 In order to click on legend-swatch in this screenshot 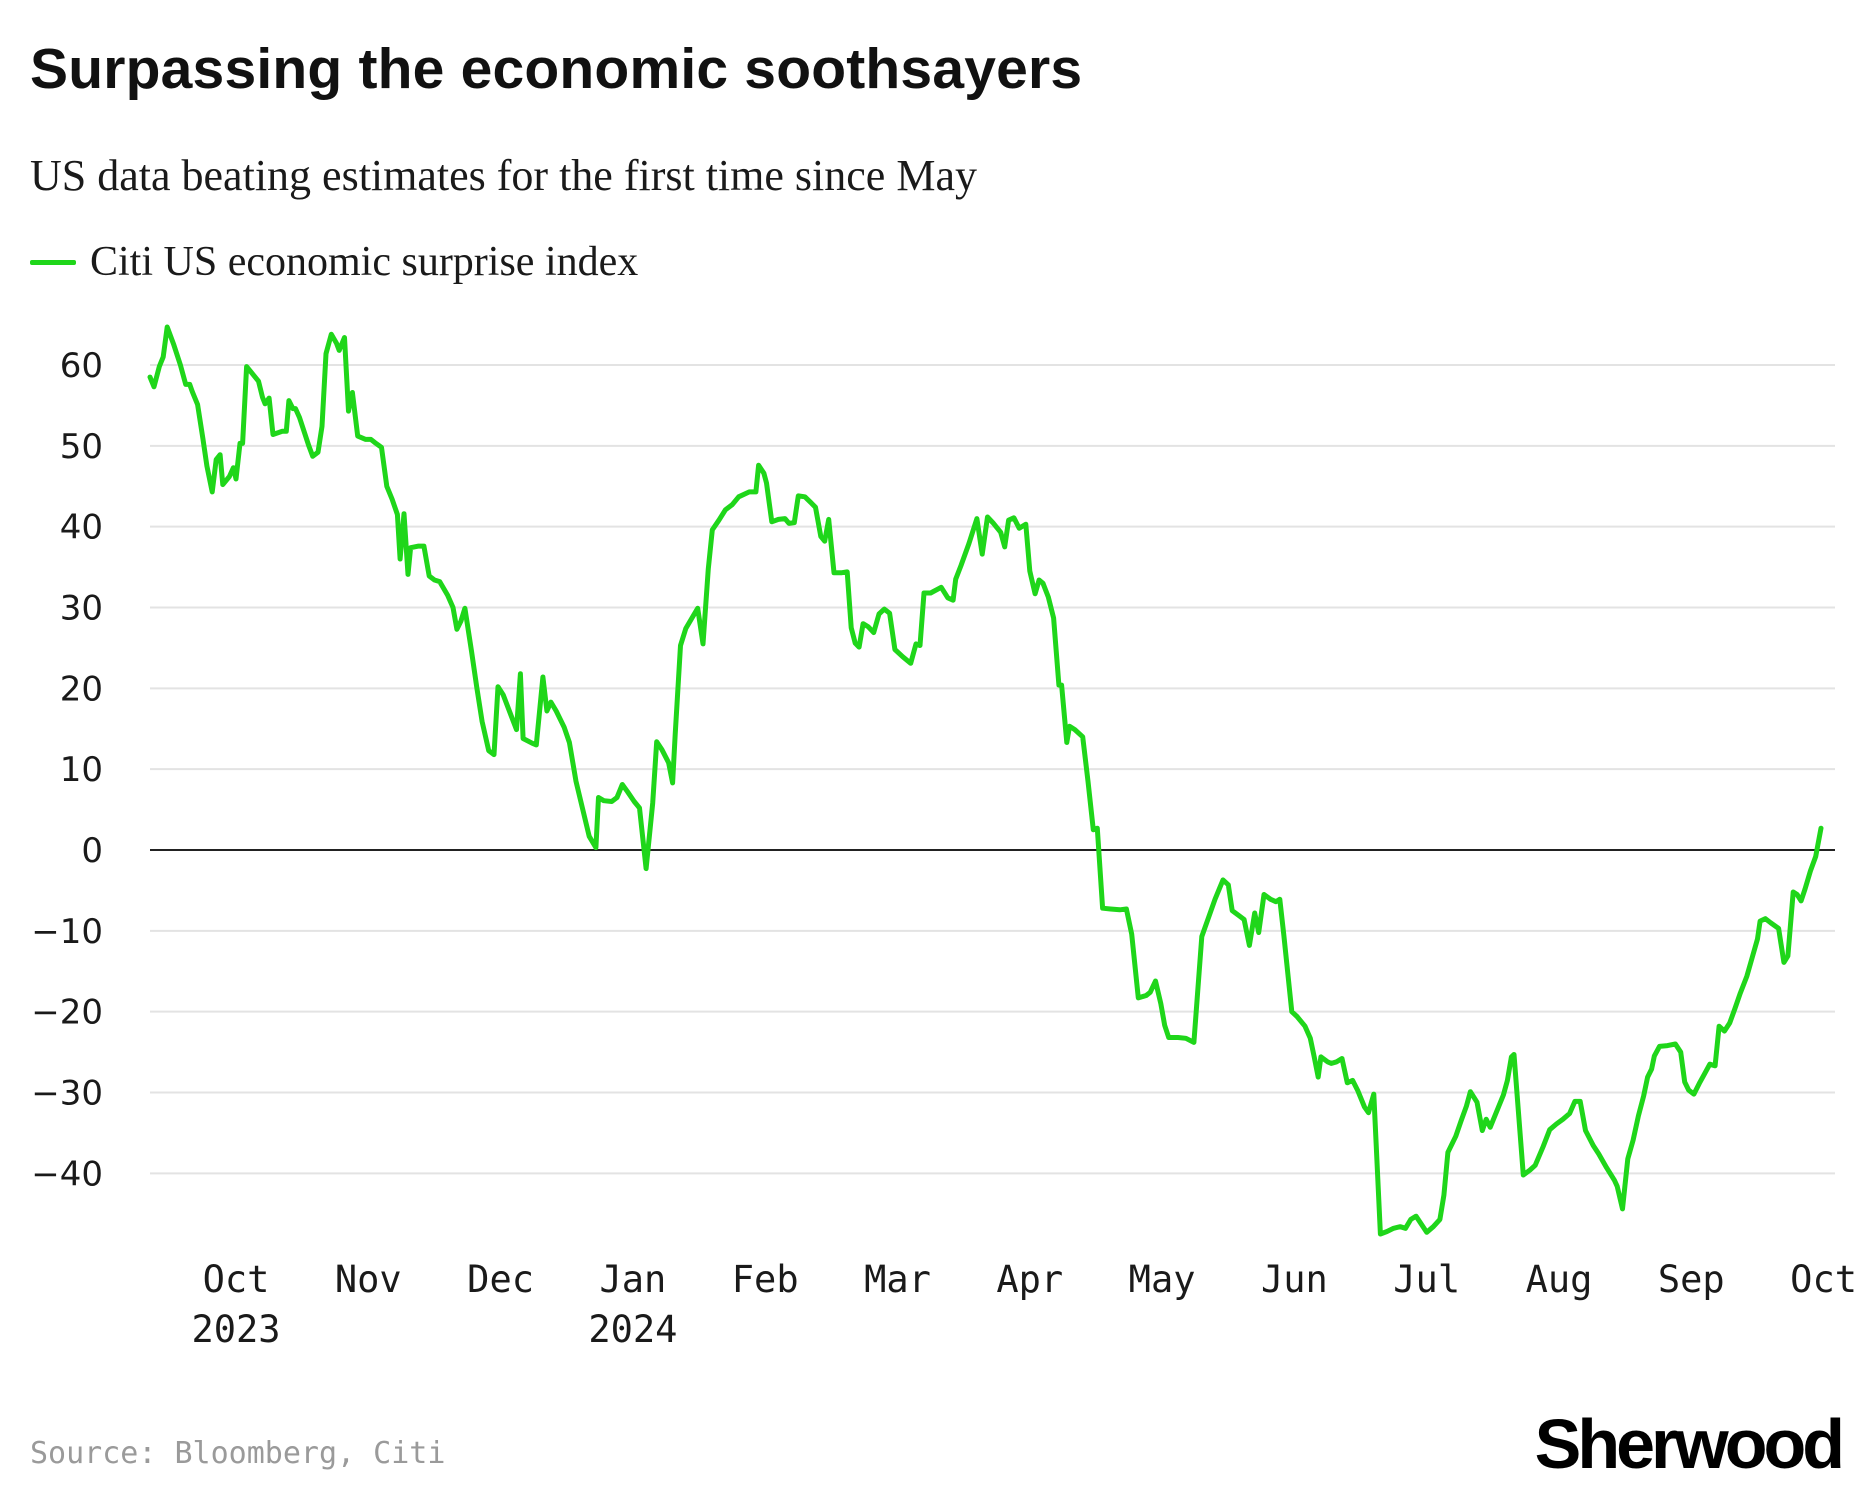, I will do `click(53, 262)`.